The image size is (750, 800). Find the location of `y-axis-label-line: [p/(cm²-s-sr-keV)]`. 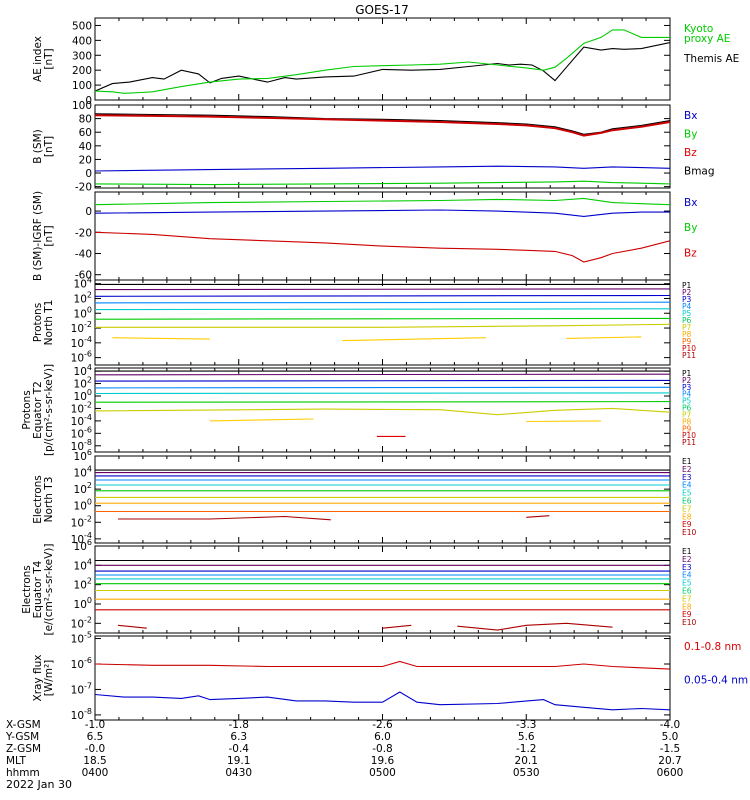

y-axis-label-line: [p/(cm²-s-sr-keV)] is located at coordinates (49, 410).